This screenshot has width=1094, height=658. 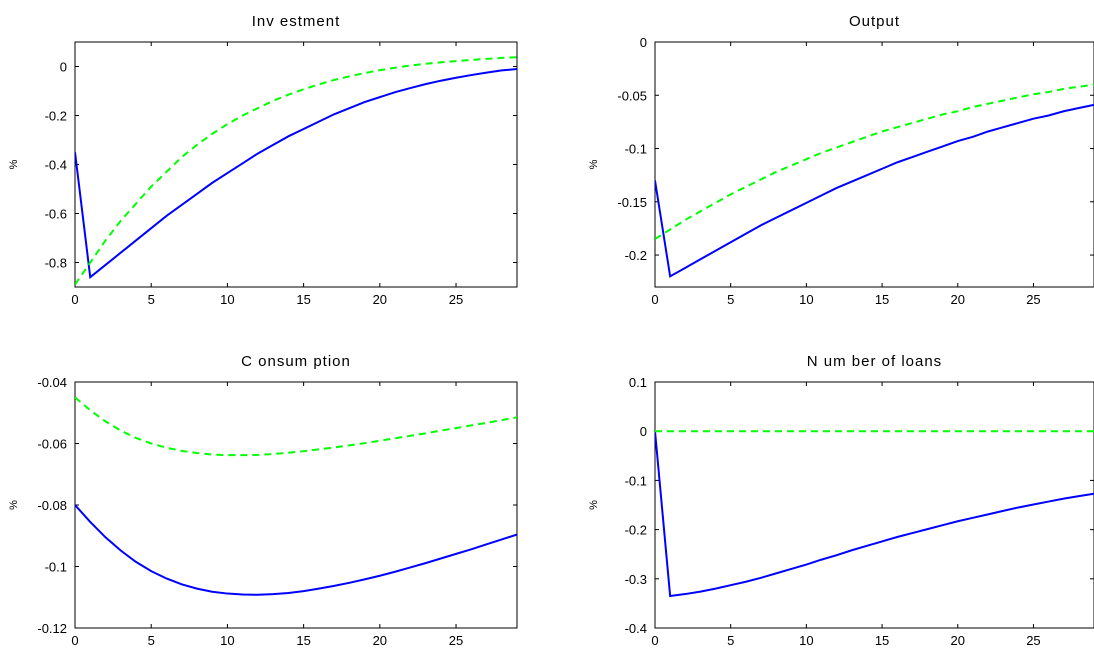 What do you see at coordinates (632, 95) in the screenshot?
I see `y-tick-label: -0.05` at bounding box center [632, 95].